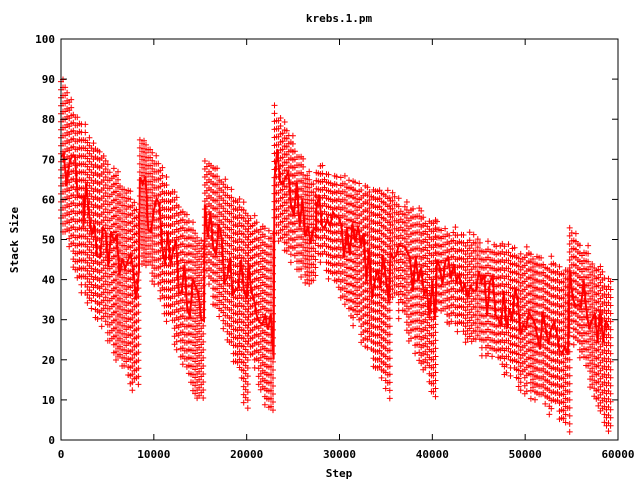  Describe the element at coordinates (48, 159) in the screenshot. I see `y-tick-label: 70` at that location.